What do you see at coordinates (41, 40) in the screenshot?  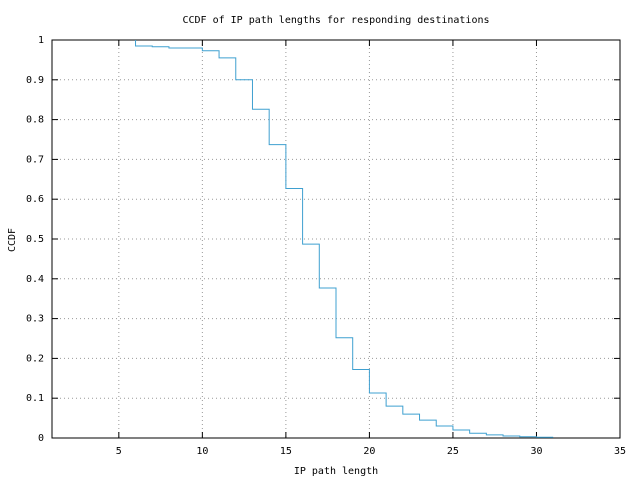 I see `y-tick-label: 1` at bounding box center [41, 40].